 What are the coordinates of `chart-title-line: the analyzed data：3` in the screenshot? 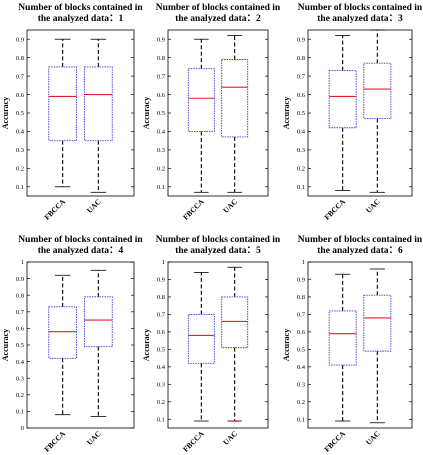 It's located at (360, 19).